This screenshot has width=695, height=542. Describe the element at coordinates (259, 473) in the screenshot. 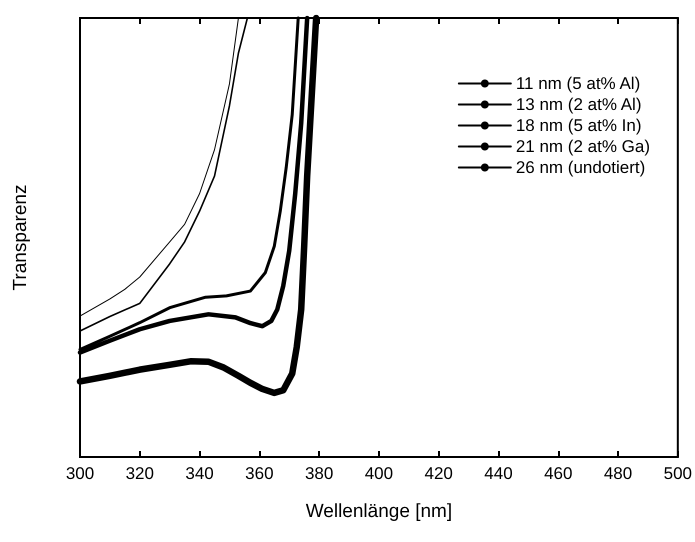

I see `x-tick-label: 360` at that location.